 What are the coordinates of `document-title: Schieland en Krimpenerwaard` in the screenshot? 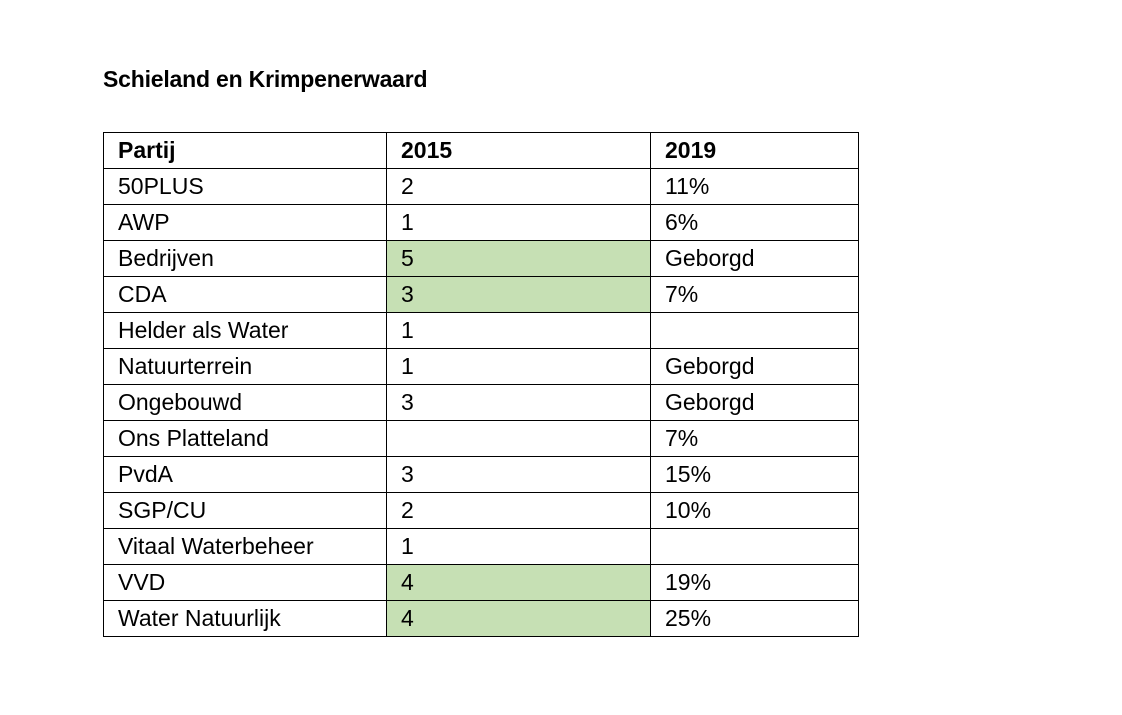 It's located at (265, 79).